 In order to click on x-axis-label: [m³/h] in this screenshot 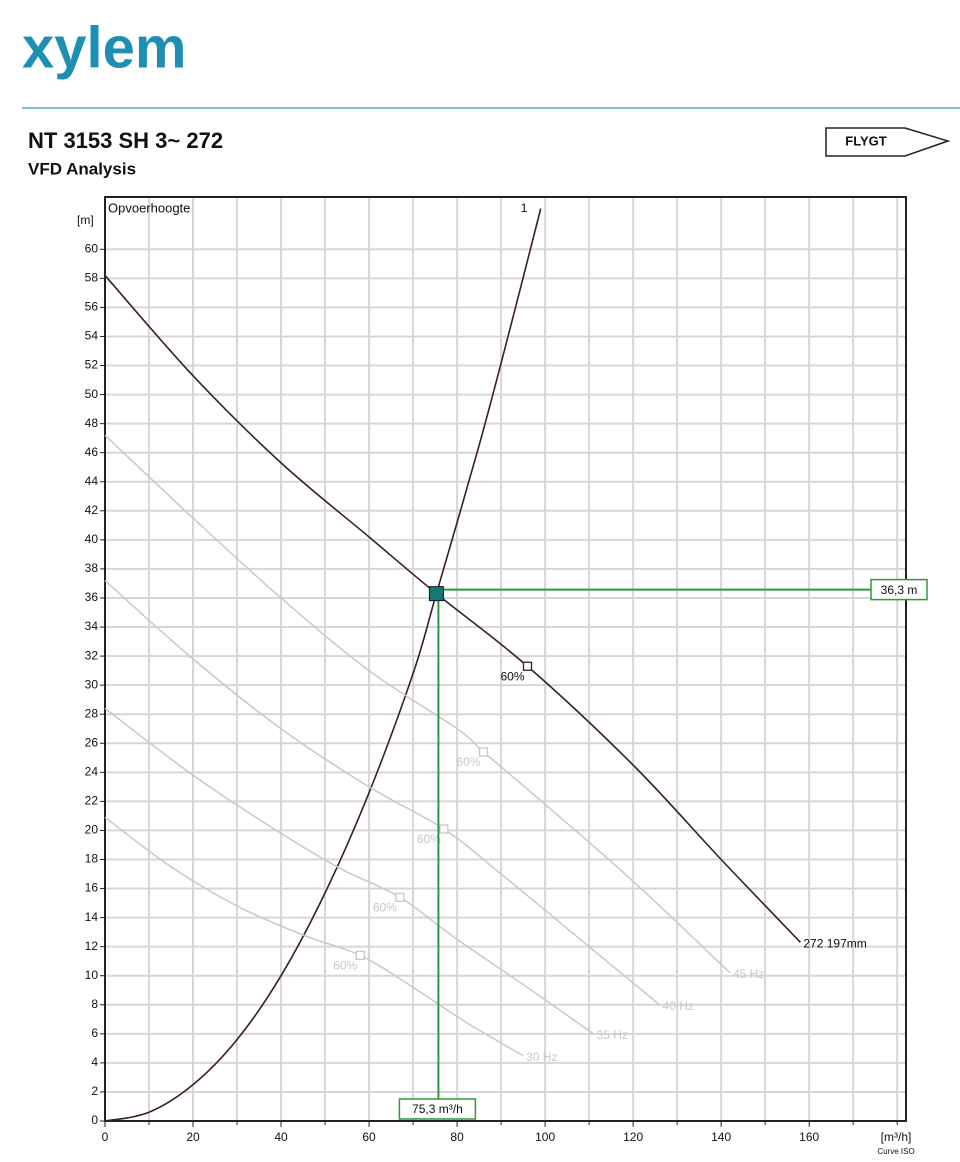, I will do `click(896, 1137)`.